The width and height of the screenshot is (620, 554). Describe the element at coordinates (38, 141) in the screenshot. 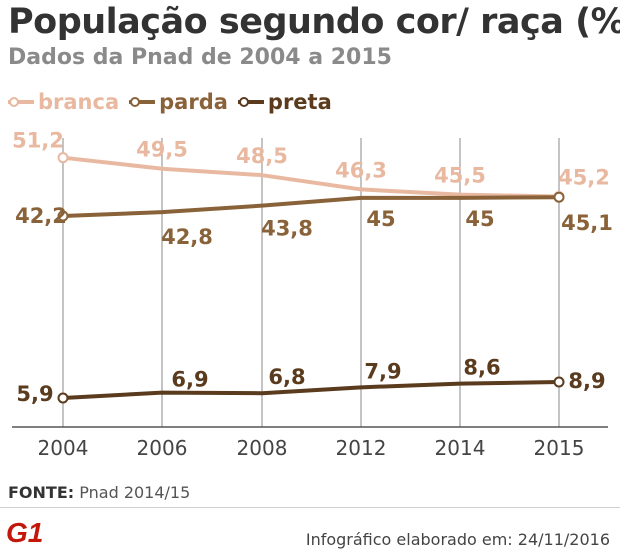

I see `data-label-branca-2004: 51,2` at that location.